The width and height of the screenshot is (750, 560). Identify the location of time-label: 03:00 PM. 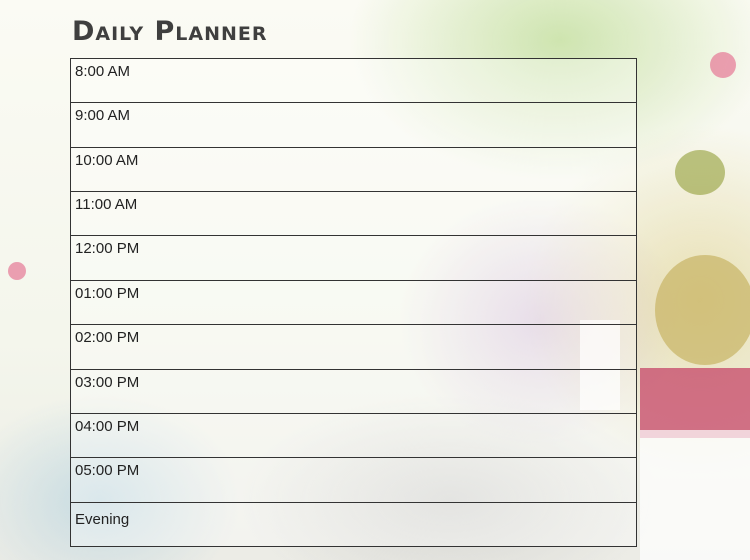
(107, 382).